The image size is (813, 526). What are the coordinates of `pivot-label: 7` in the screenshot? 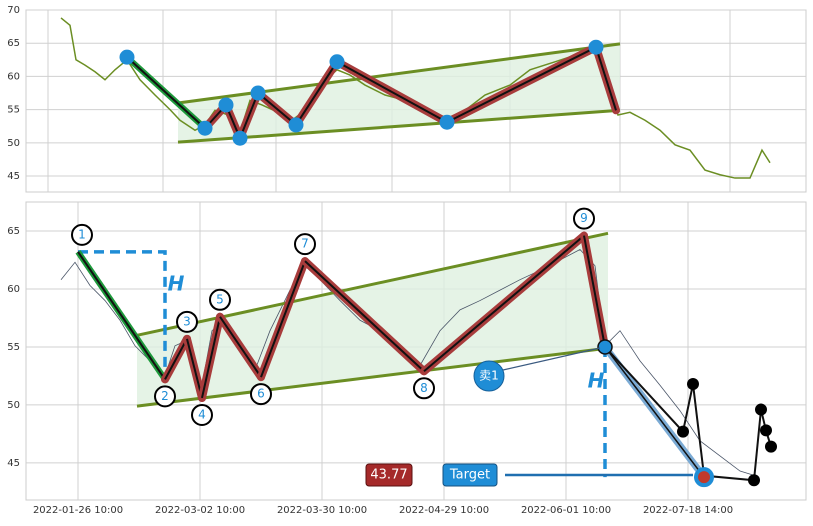 It's located at (305, 244).